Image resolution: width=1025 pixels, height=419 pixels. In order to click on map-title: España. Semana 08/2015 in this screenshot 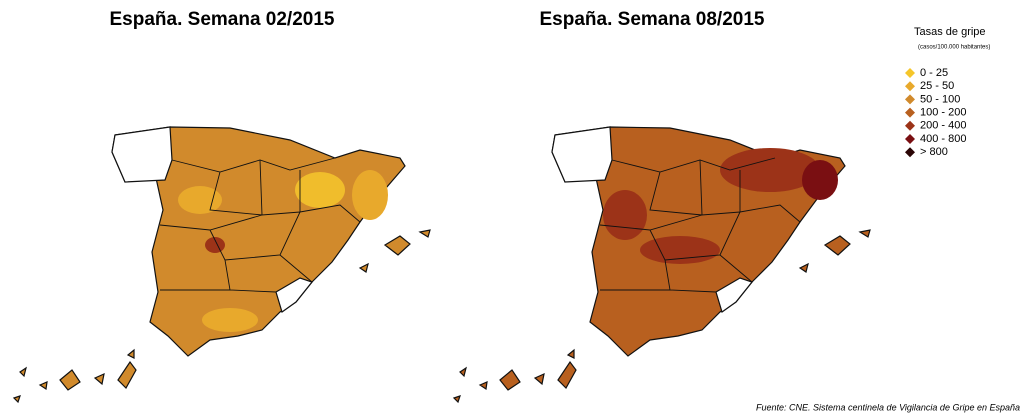, I will do `click(652, 19)`.